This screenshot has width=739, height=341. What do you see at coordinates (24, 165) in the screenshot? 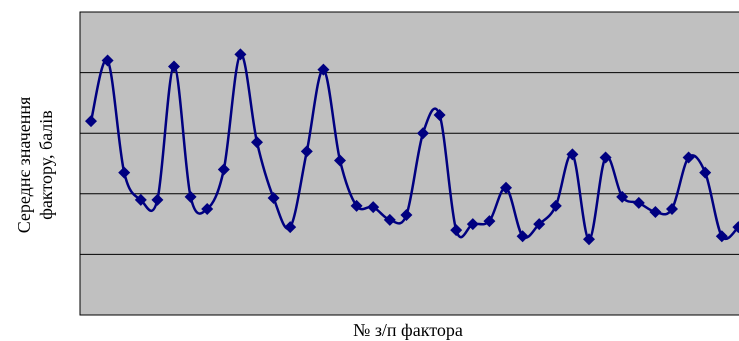
I see `y-axis-title: Середнє значення` at bounding box center [24, 165].